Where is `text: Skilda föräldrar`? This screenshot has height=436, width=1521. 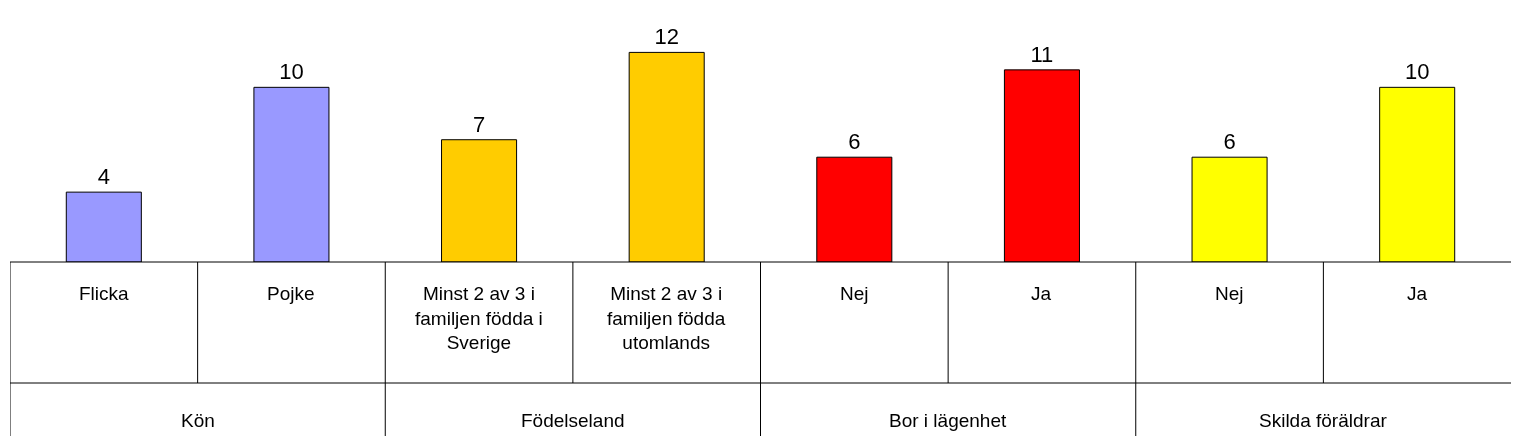
text: Skilda föräldrar is located at coordinates (1323, 420).